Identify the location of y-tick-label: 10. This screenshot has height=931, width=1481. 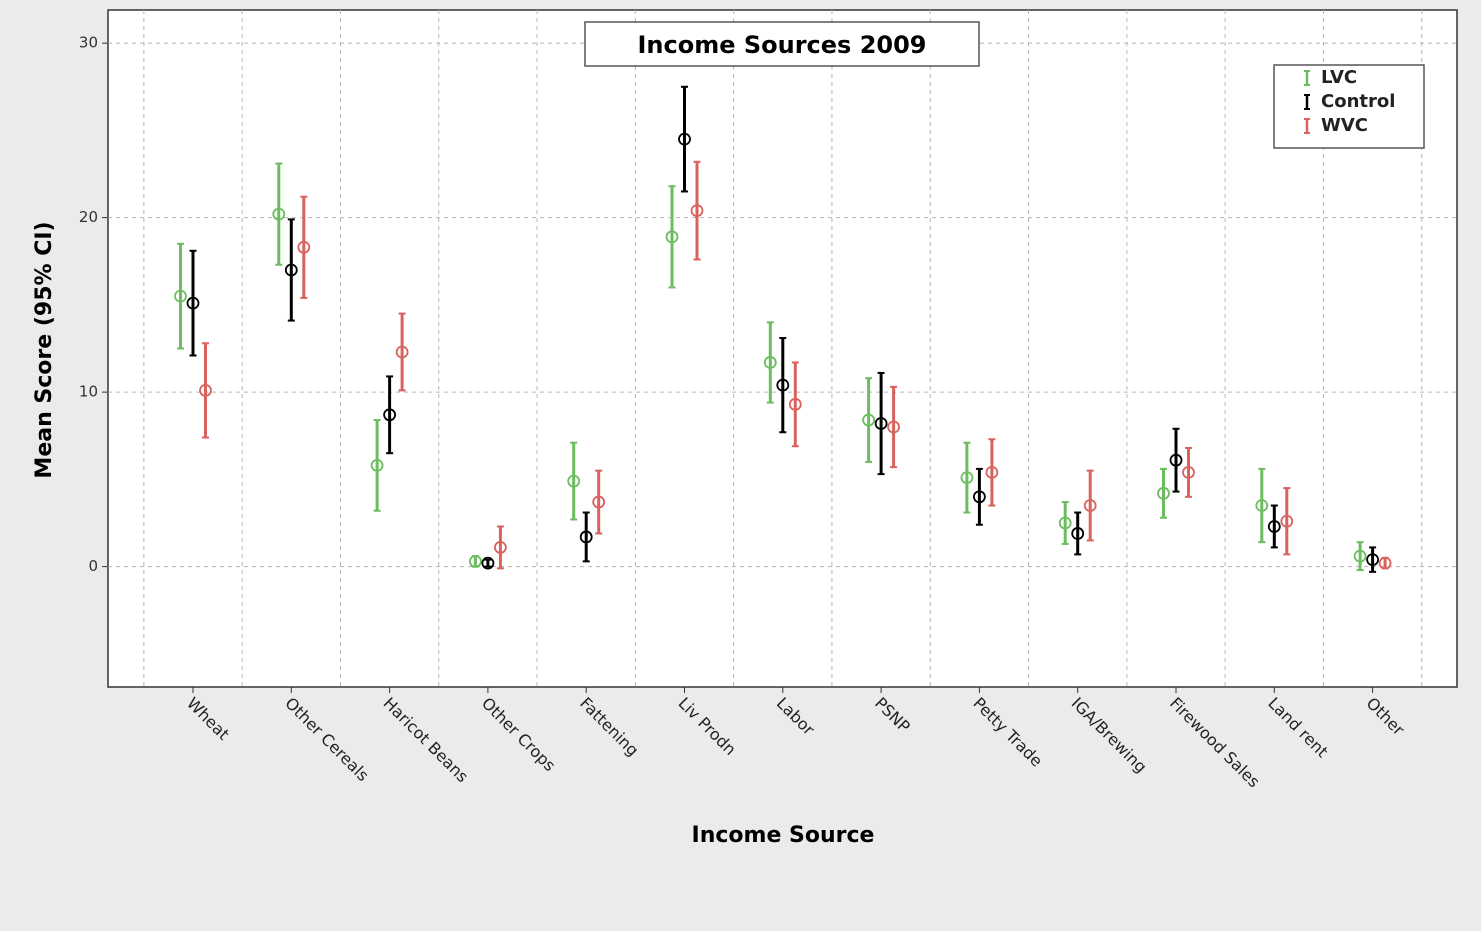
(88, 392).